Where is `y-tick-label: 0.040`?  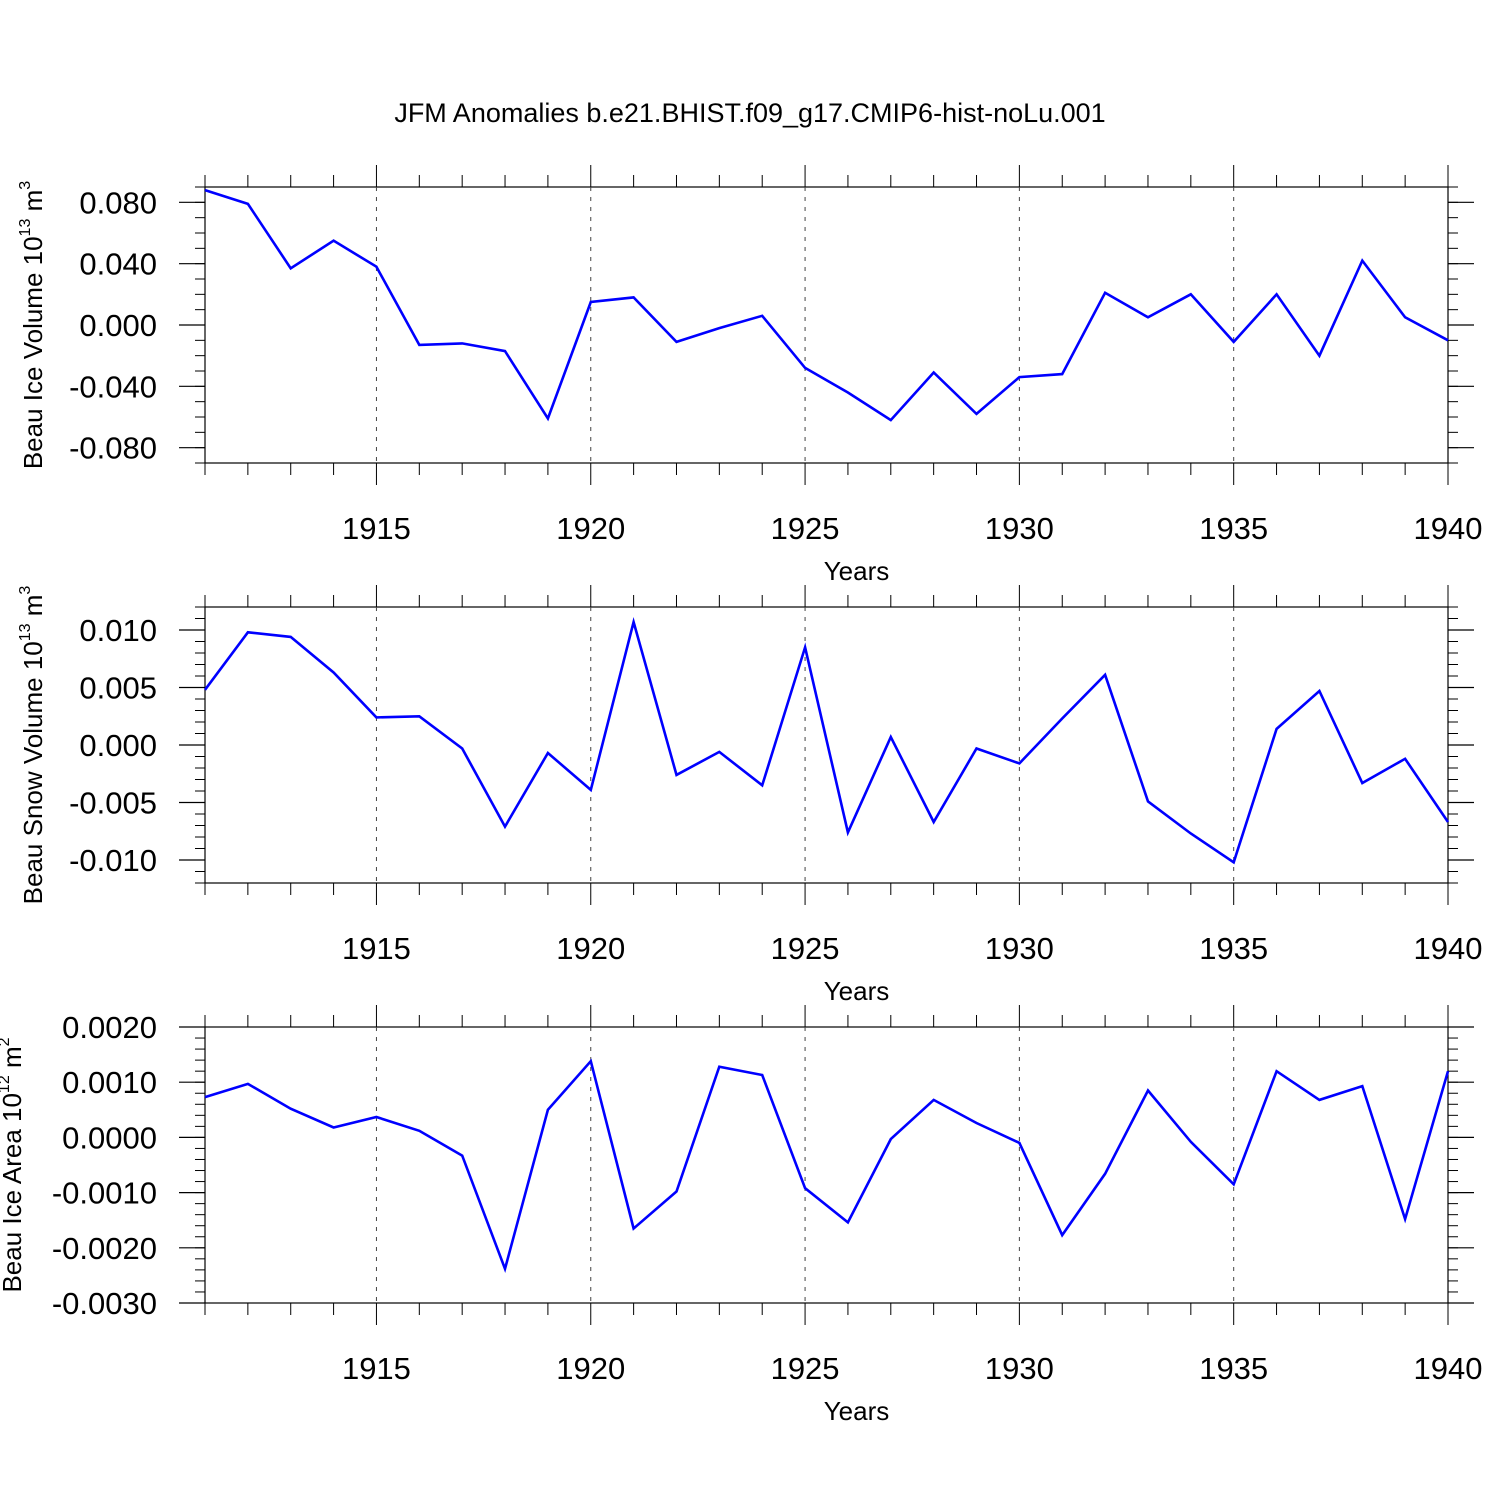
y-tick-label: 0.040 is located at coordinates (118, 264).